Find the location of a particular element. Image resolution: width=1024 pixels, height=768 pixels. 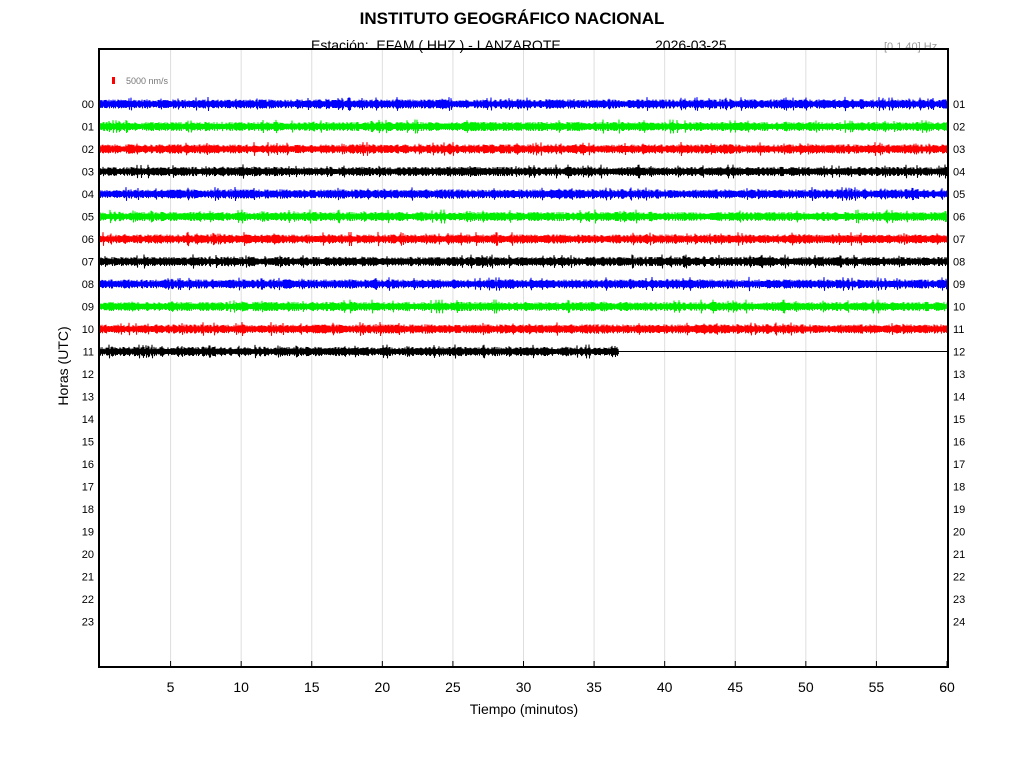

hour-label-left: 05 is located at coordinates (88, 218).